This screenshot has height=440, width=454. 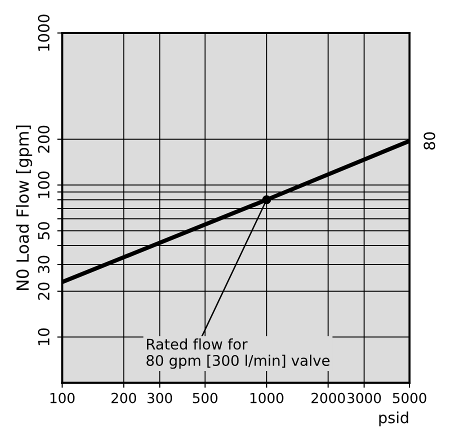 I want to click on y-tick-label: 100, so click(x=44, y=184).